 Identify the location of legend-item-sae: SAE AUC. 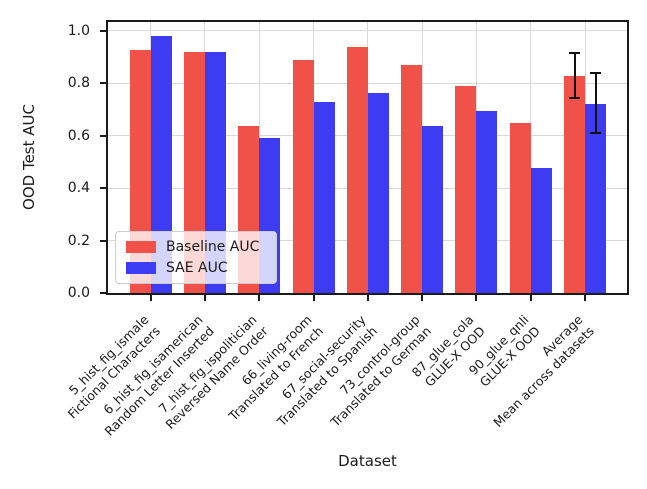
(196, 268).